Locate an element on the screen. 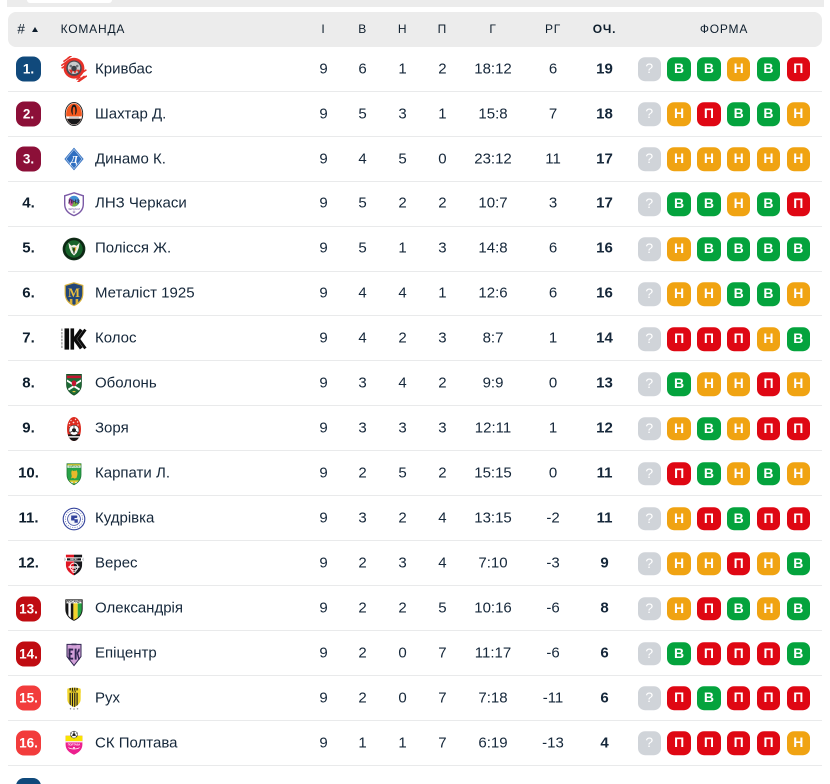 The height and width of the screenshot is (784, 830). svg-text: ВЕРЕС is located at coordinates (74, 560).